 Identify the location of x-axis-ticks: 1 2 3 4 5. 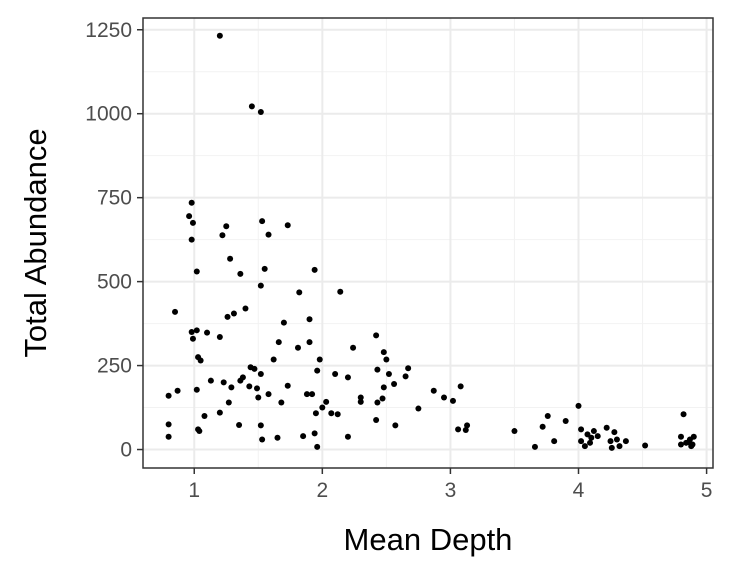
(450, 485).